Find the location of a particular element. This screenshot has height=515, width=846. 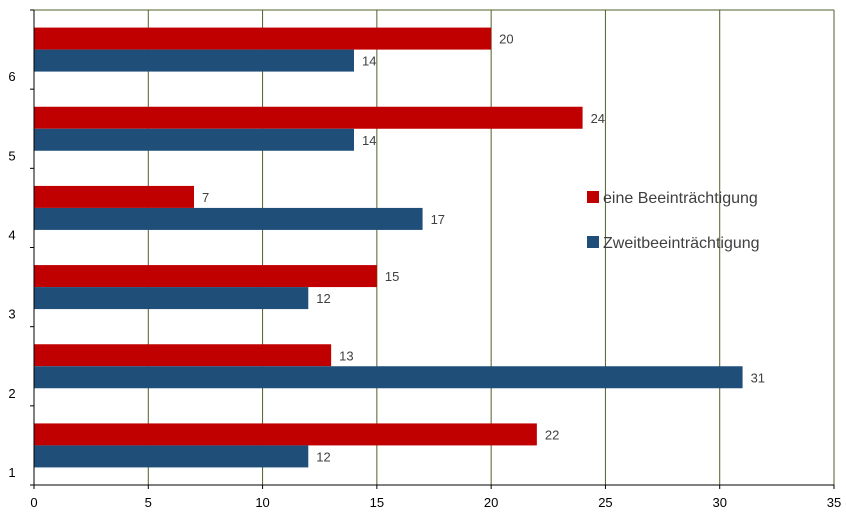

legend-label-series-1: eine Beeinträchtigung is located at coordinates (680, 198).